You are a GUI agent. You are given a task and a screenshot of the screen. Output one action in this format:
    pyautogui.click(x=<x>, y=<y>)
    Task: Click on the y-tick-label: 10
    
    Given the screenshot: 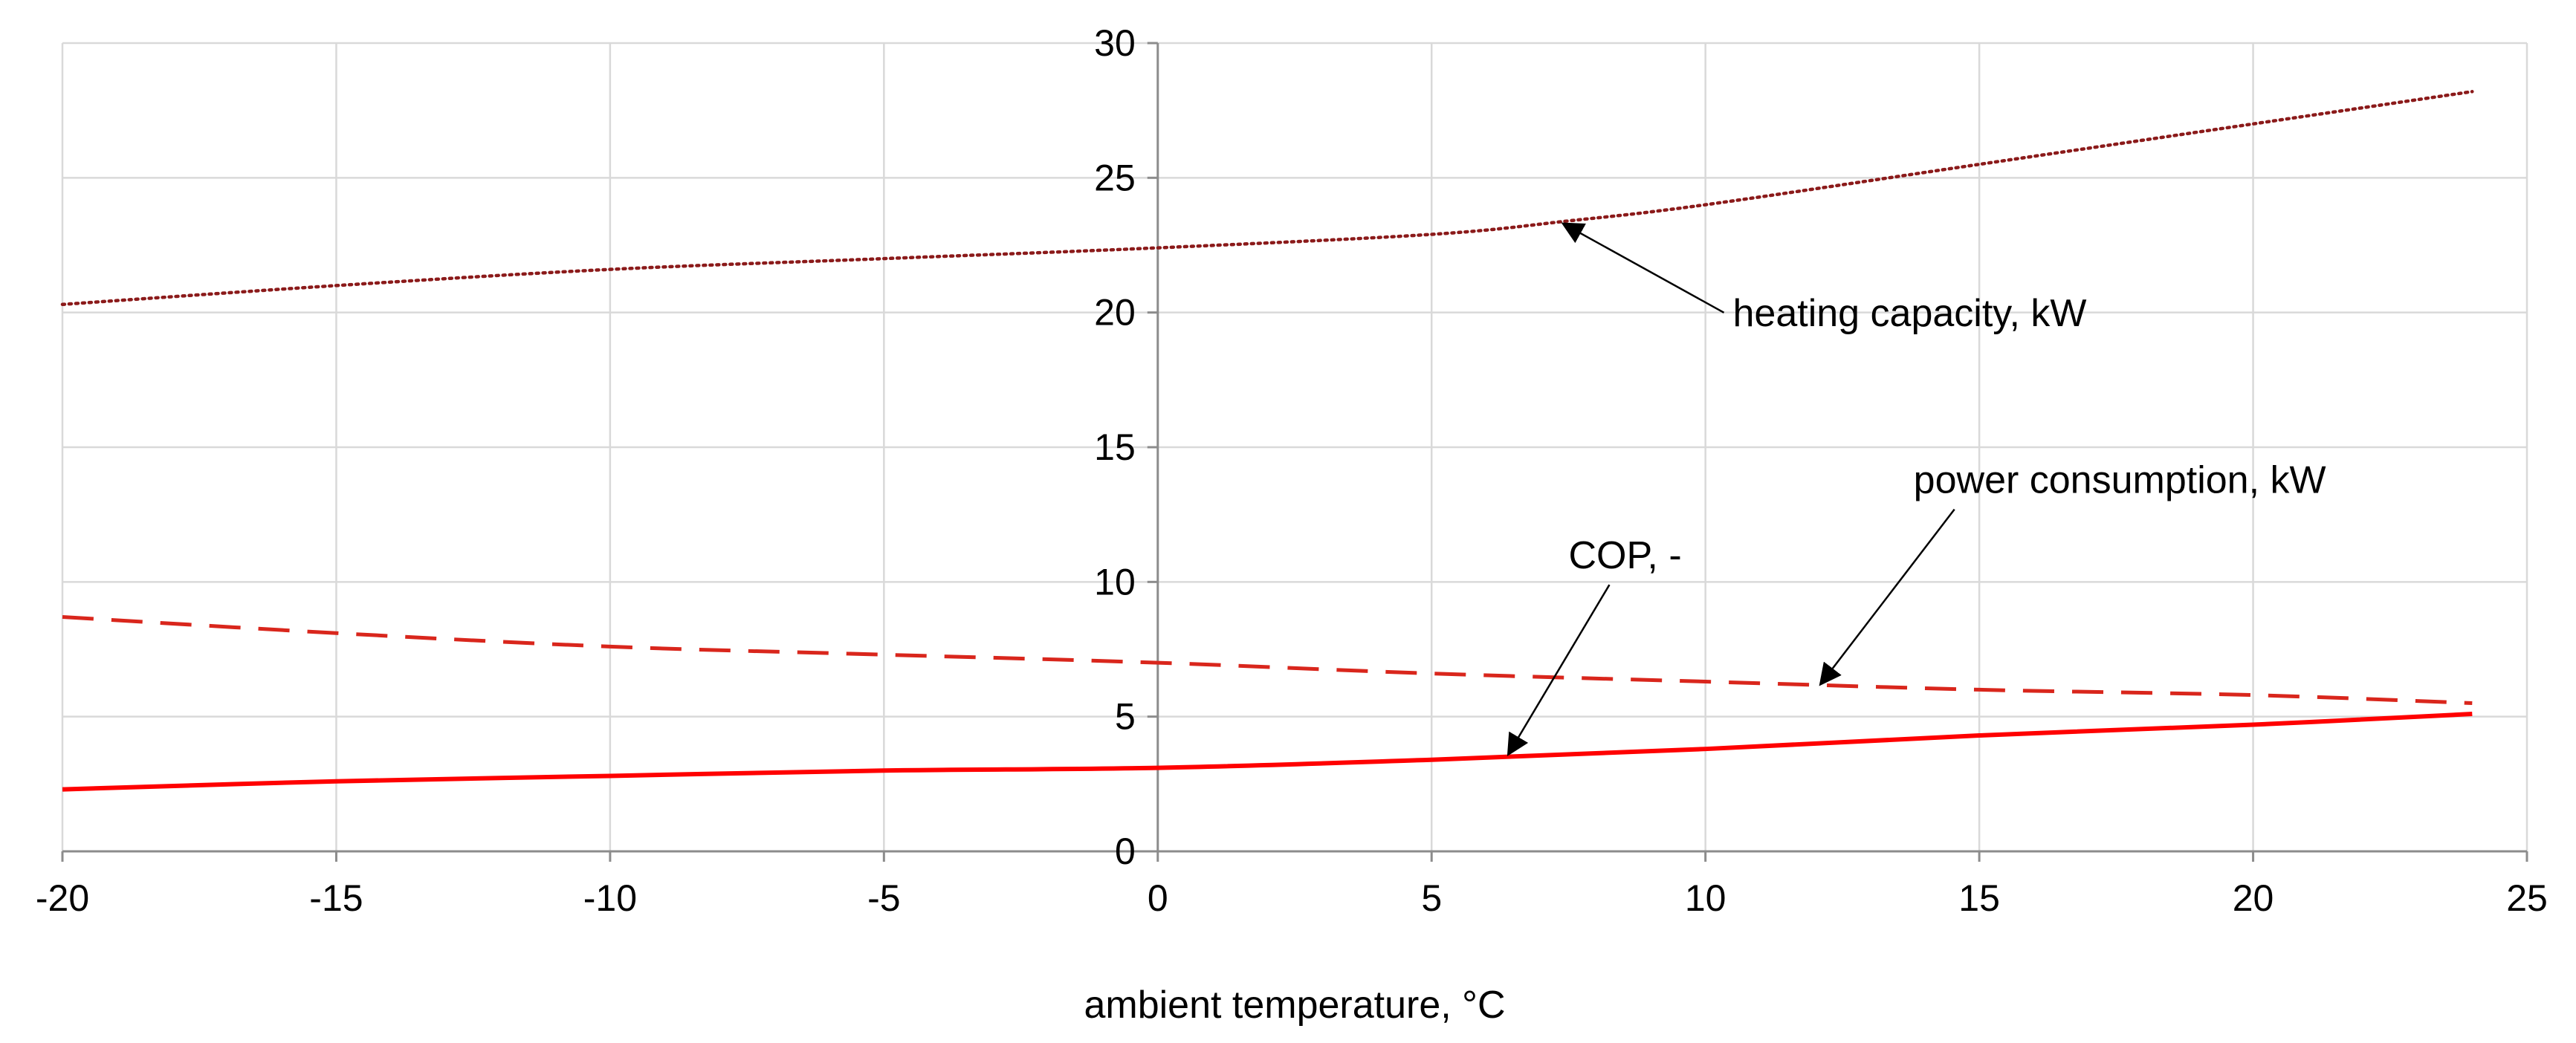 What is the action you would take?
    pyautogui.click(x=1115, y=581)
    